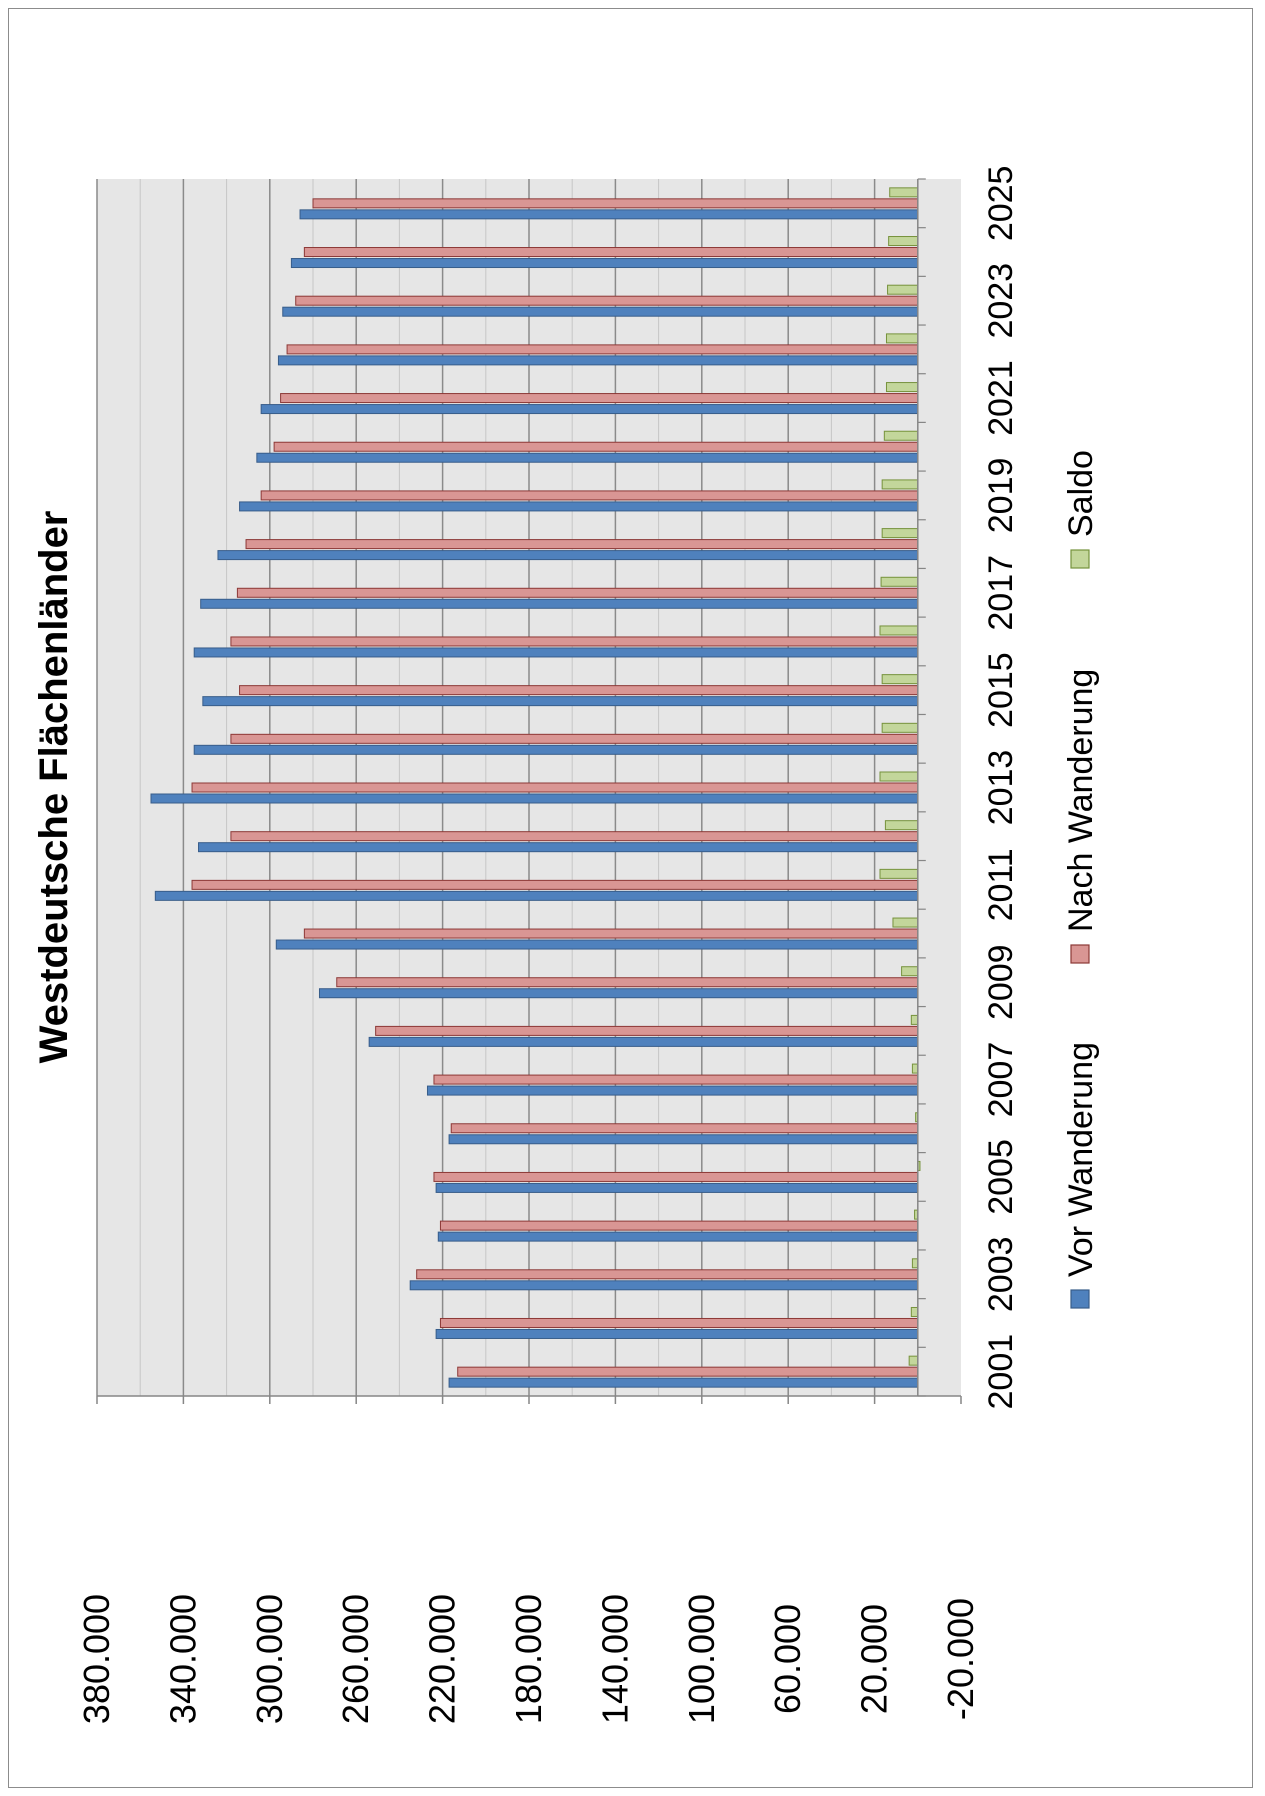 The image size is (1265, 1796). Describe the element at coordinates (899, 776) in the screenshot. I see `bar-saldo-2013` at that location.